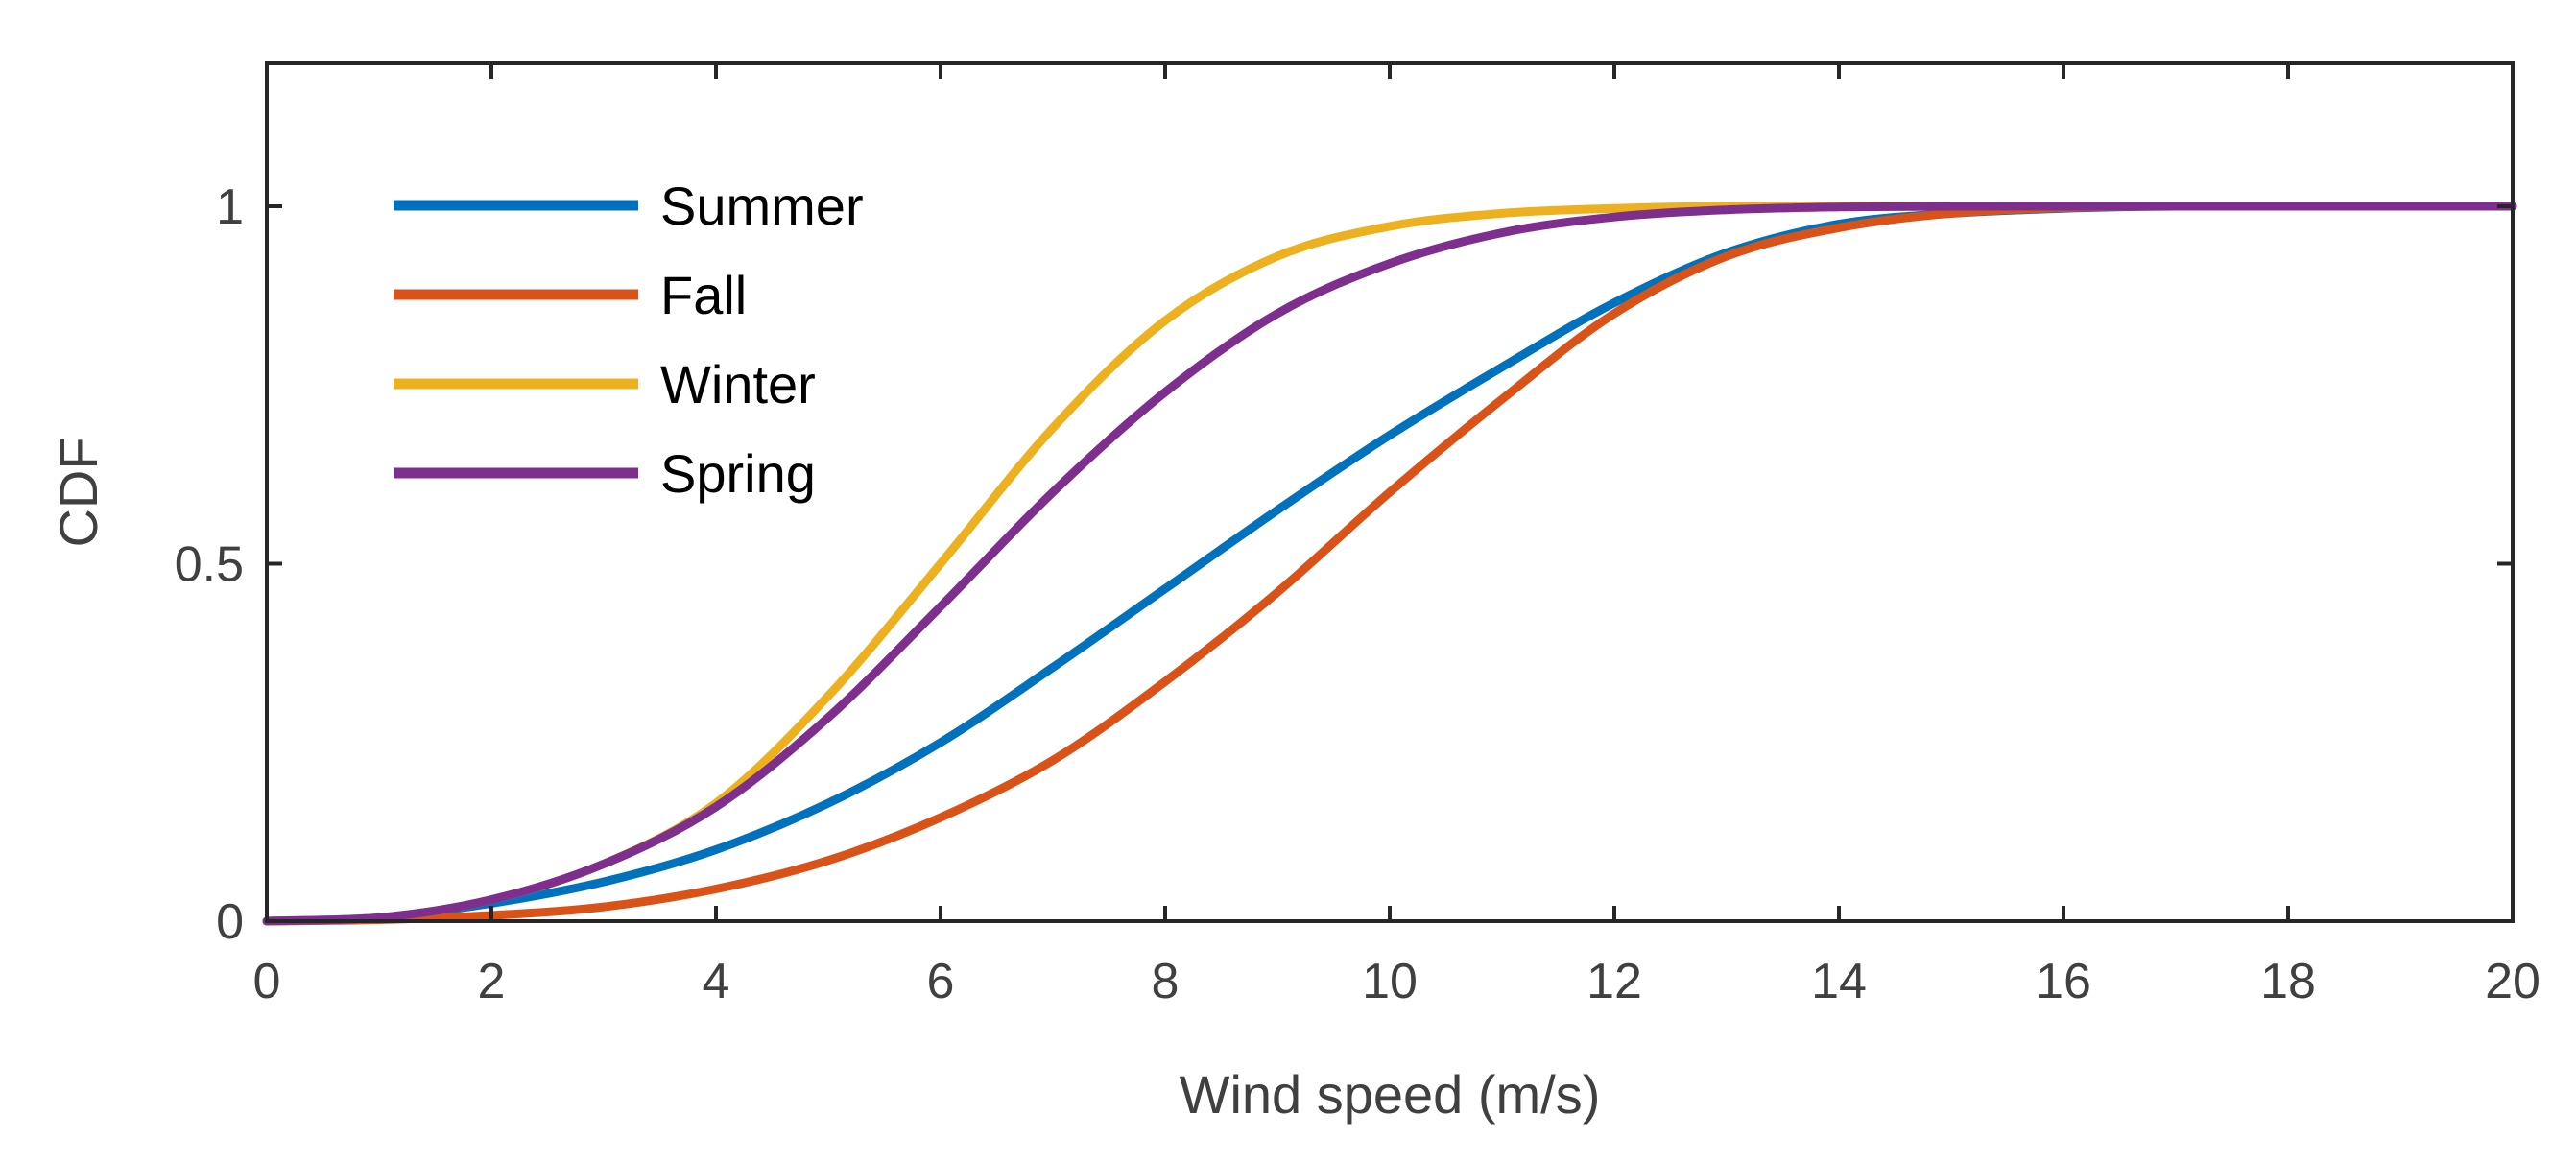 The width and height of the screenshot is (2576, 1162). What do you see at coordinates (1614, 981) in the screenshot?
I see `x-tick-label: 12` at bounding box center [1614, 981].